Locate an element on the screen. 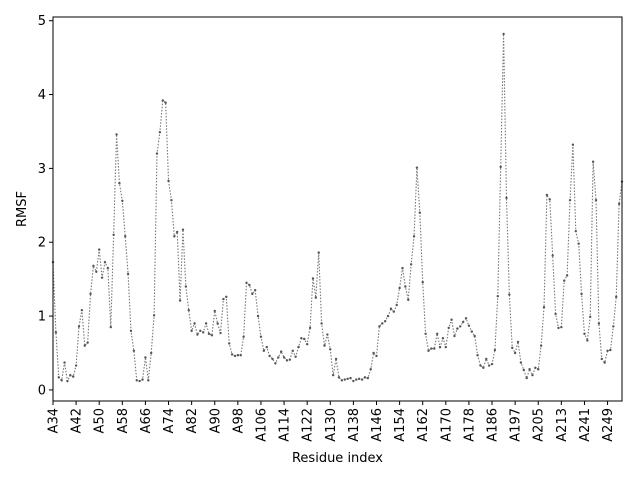  y-tick-label: 4 is located at coordinates (42, 95).